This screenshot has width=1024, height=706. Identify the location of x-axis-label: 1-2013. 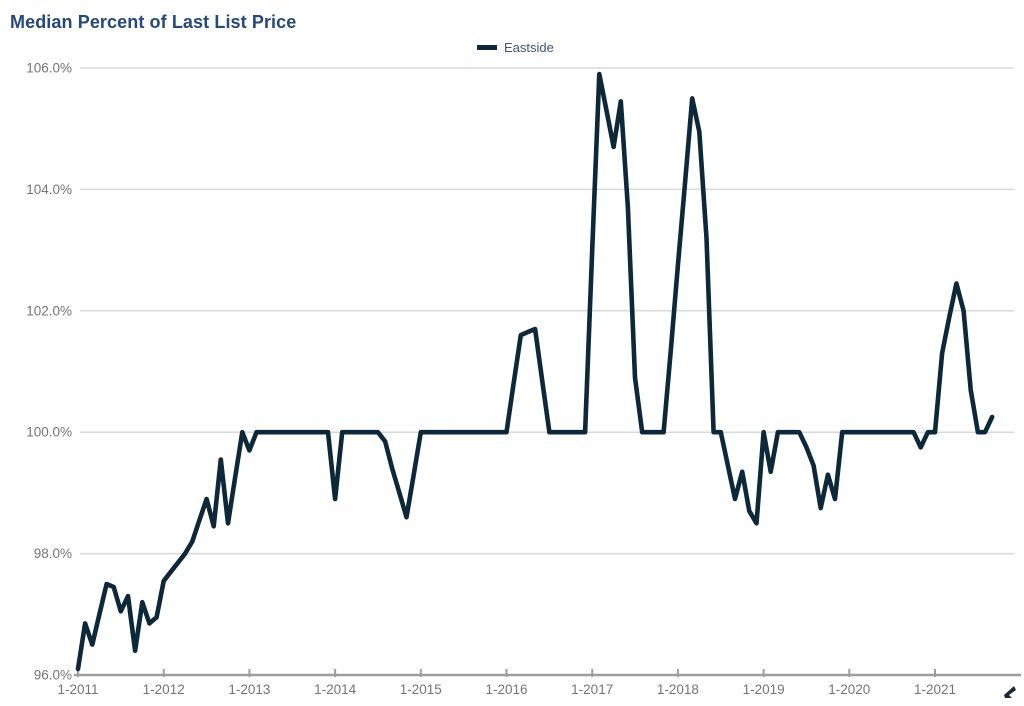
(249, 689).